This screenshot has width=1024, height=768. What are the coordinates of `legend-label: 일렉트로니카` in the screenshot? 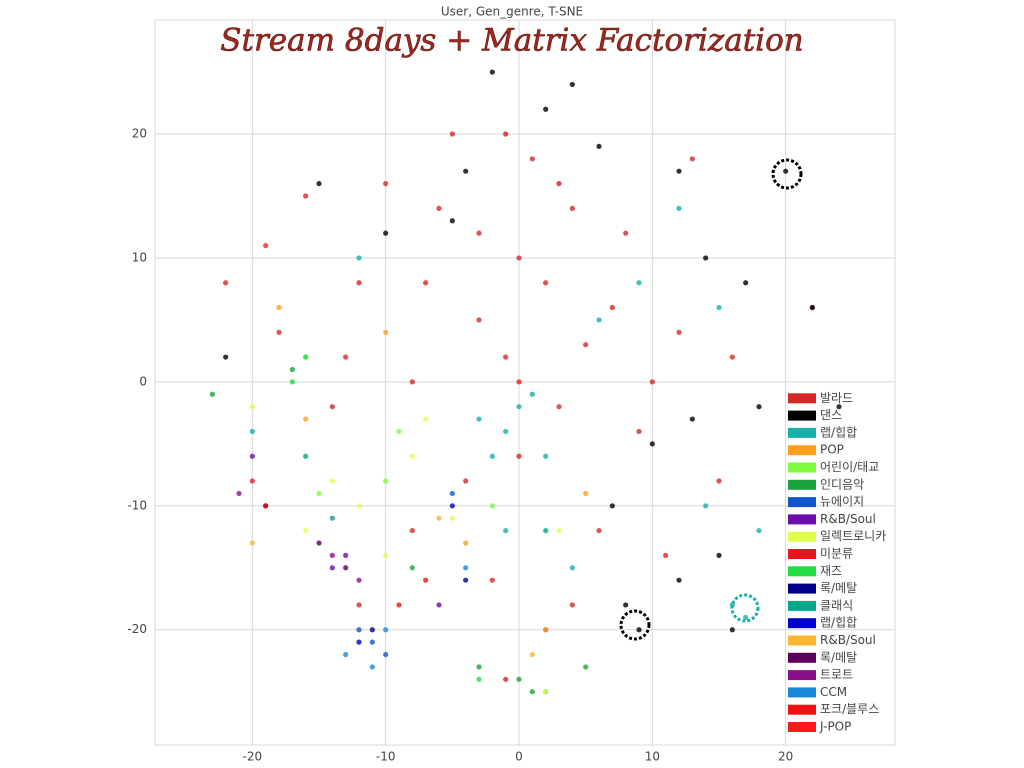 It's located at (853, 536).